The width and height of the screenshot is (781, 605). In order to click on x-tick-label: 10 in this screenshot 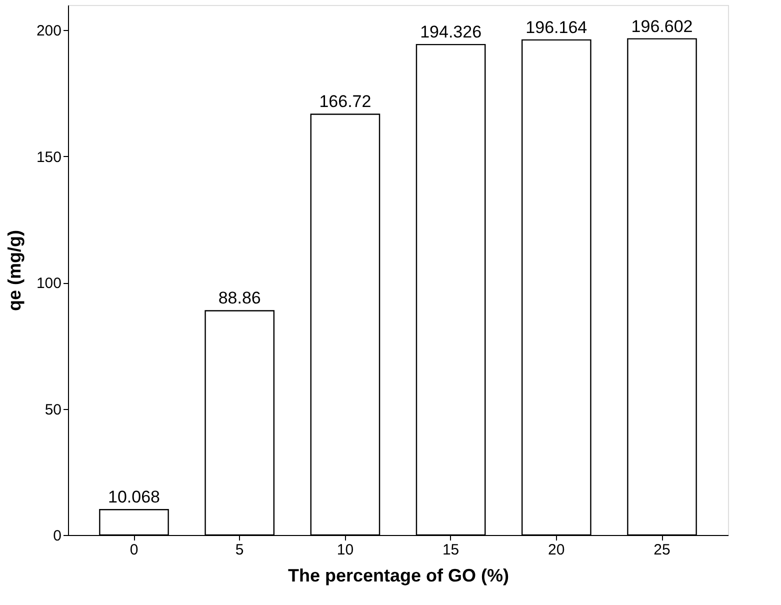, I will do `click(345, 550)`.